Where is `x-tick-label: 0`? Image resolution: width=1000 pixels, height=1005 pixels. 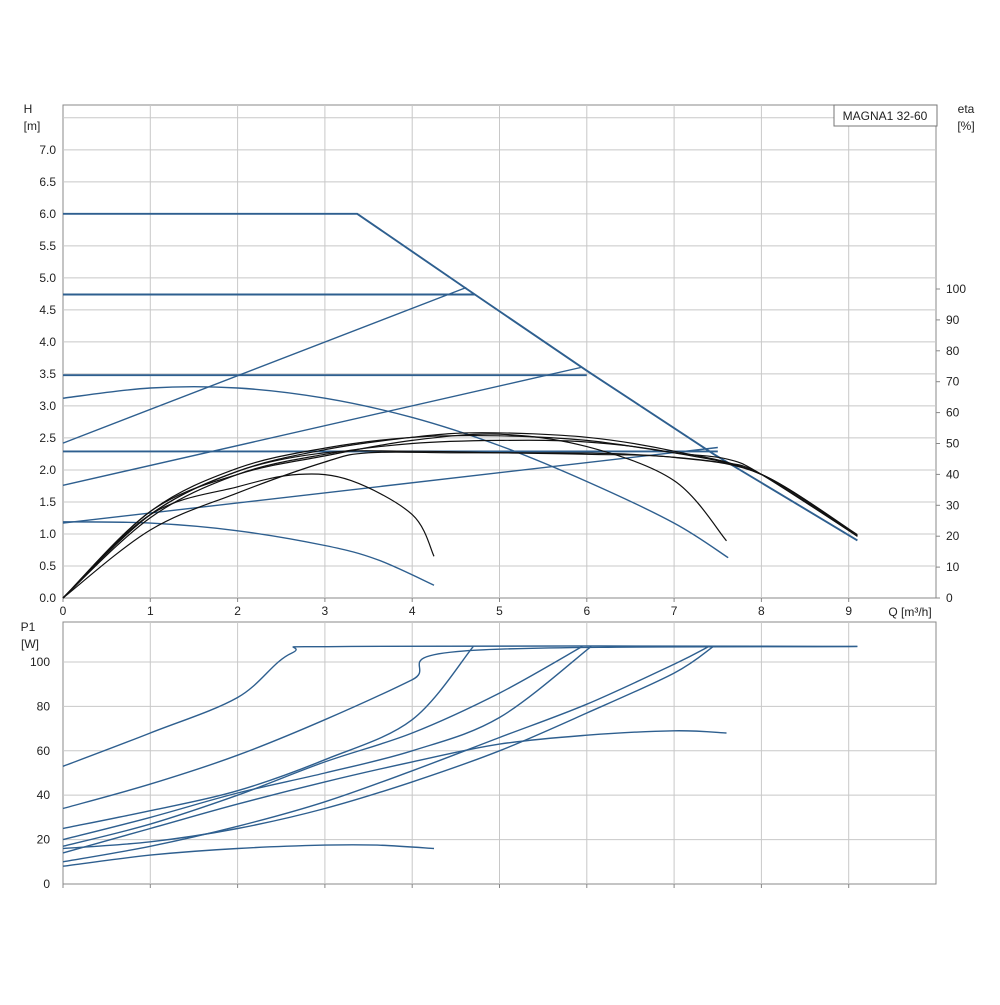
x-tick-label: 0 is located at coordinates (63, 611).